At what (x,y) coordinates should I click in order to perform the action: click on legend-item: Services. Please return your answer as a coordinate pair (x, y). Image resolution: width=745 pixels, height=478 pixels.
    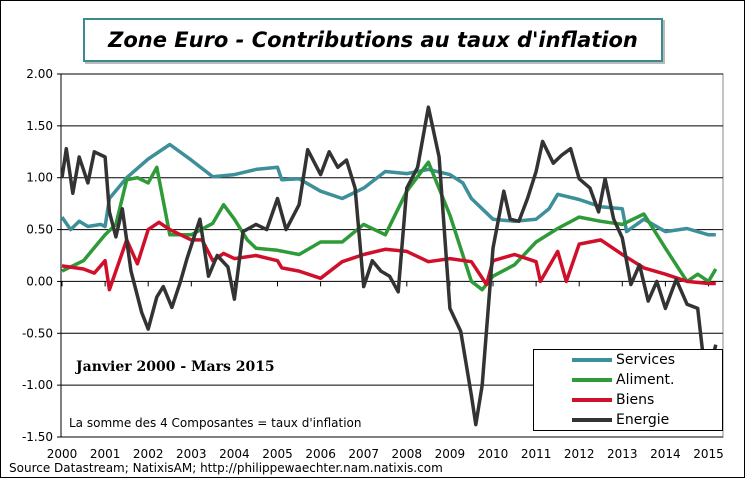
    Looking at the image, I should click on (628, 360).